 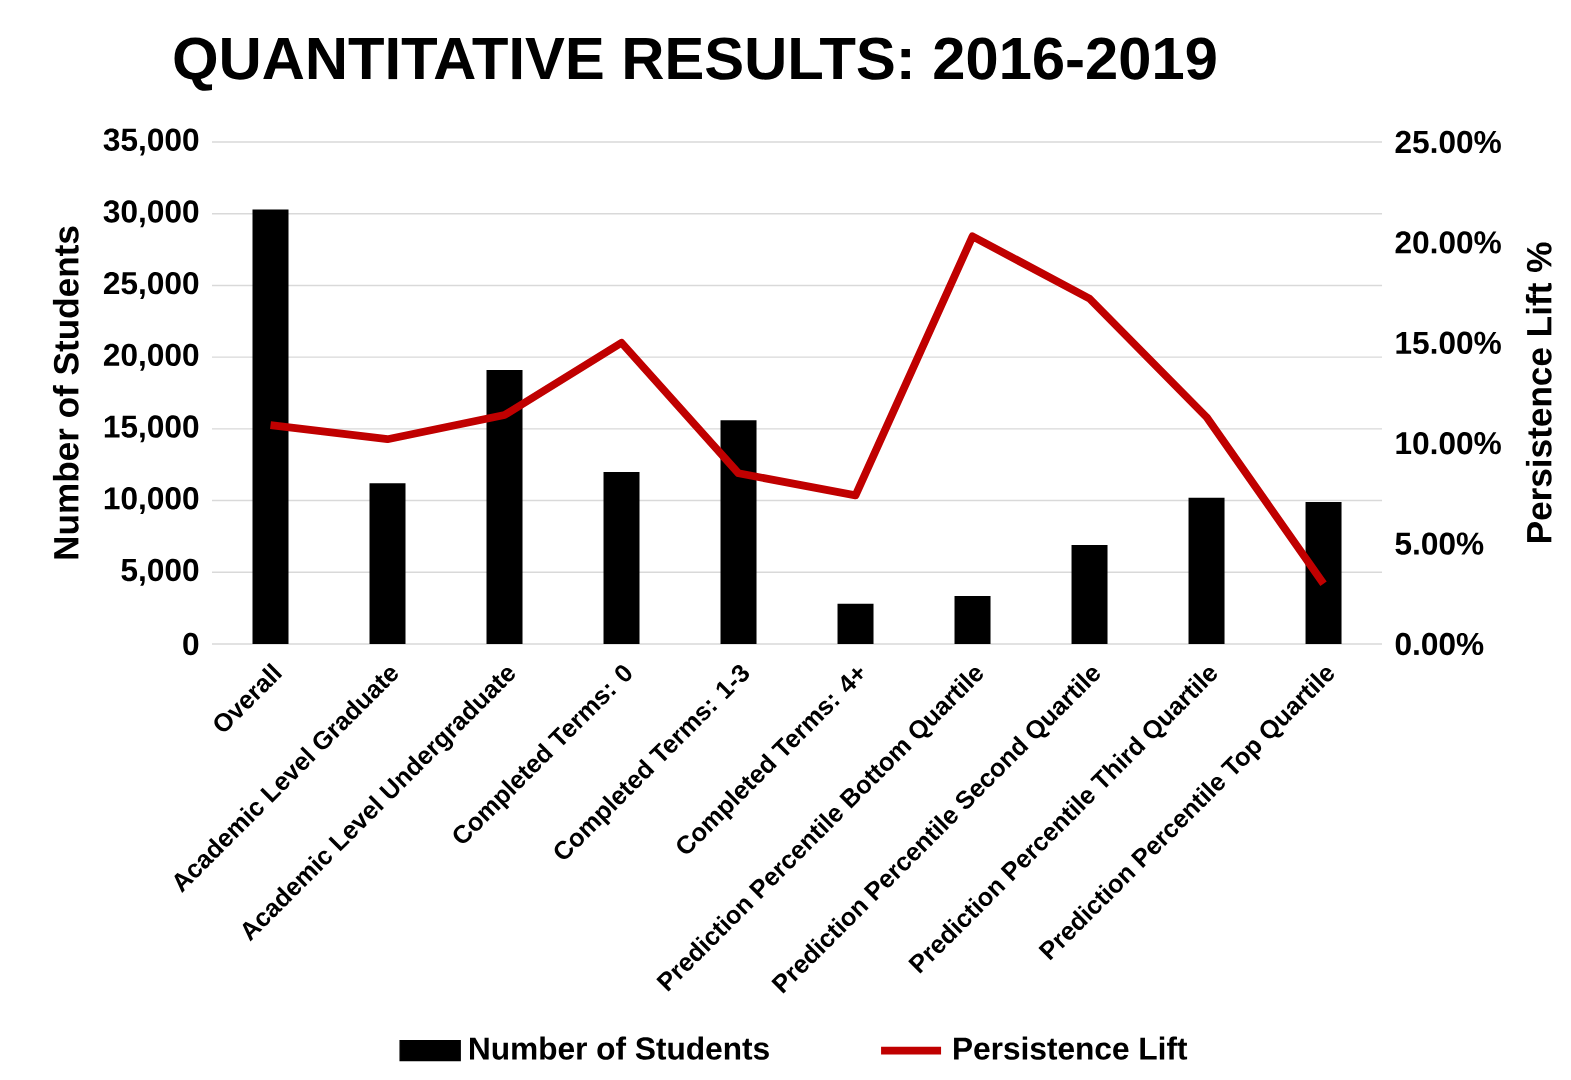 I want to click on y2-tick-label: 0.00%, so click(x=1439, y=644).